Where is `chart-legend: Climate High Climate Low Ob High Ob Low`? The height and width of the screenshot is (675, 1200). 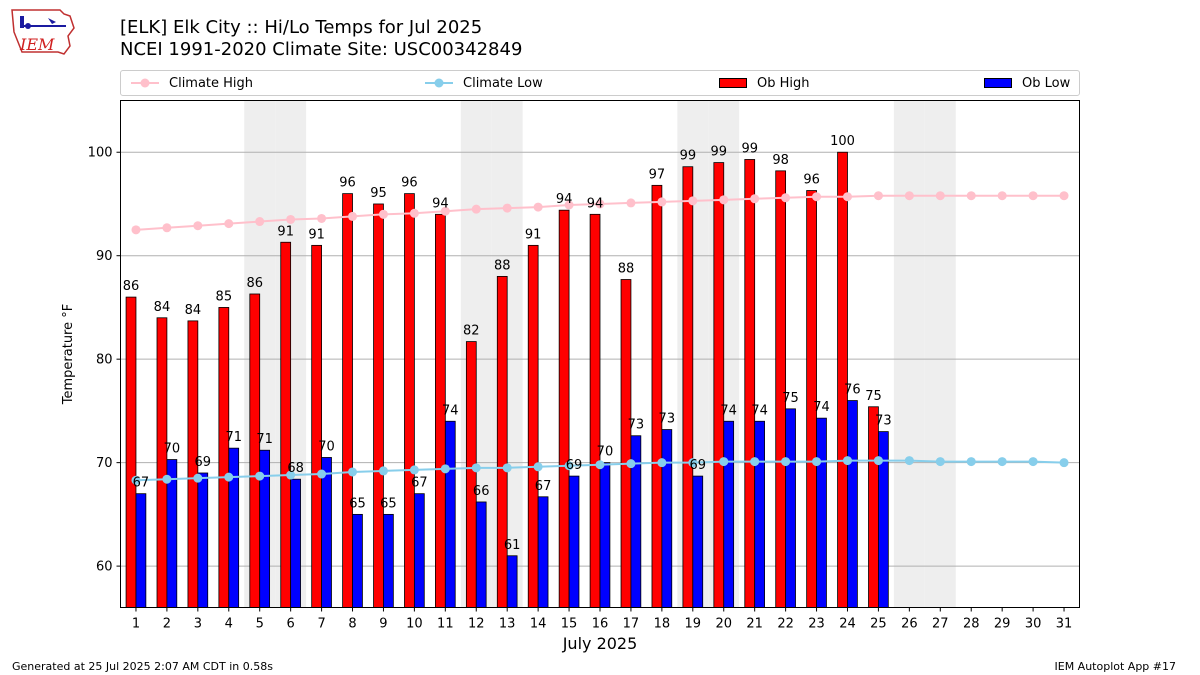
chart-legend: Climate High Climate Low Ob High Ob Low is located at coordinates (600, 83).